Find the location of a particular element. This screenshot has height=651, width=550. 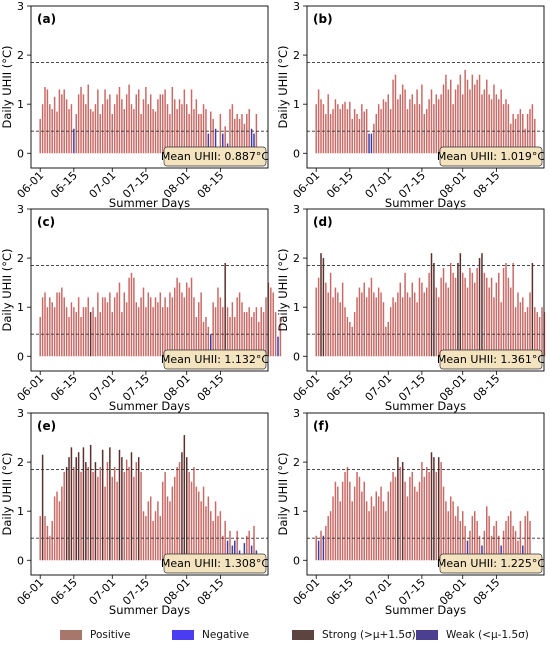

plot-frame is located at coordinates (149, 290).